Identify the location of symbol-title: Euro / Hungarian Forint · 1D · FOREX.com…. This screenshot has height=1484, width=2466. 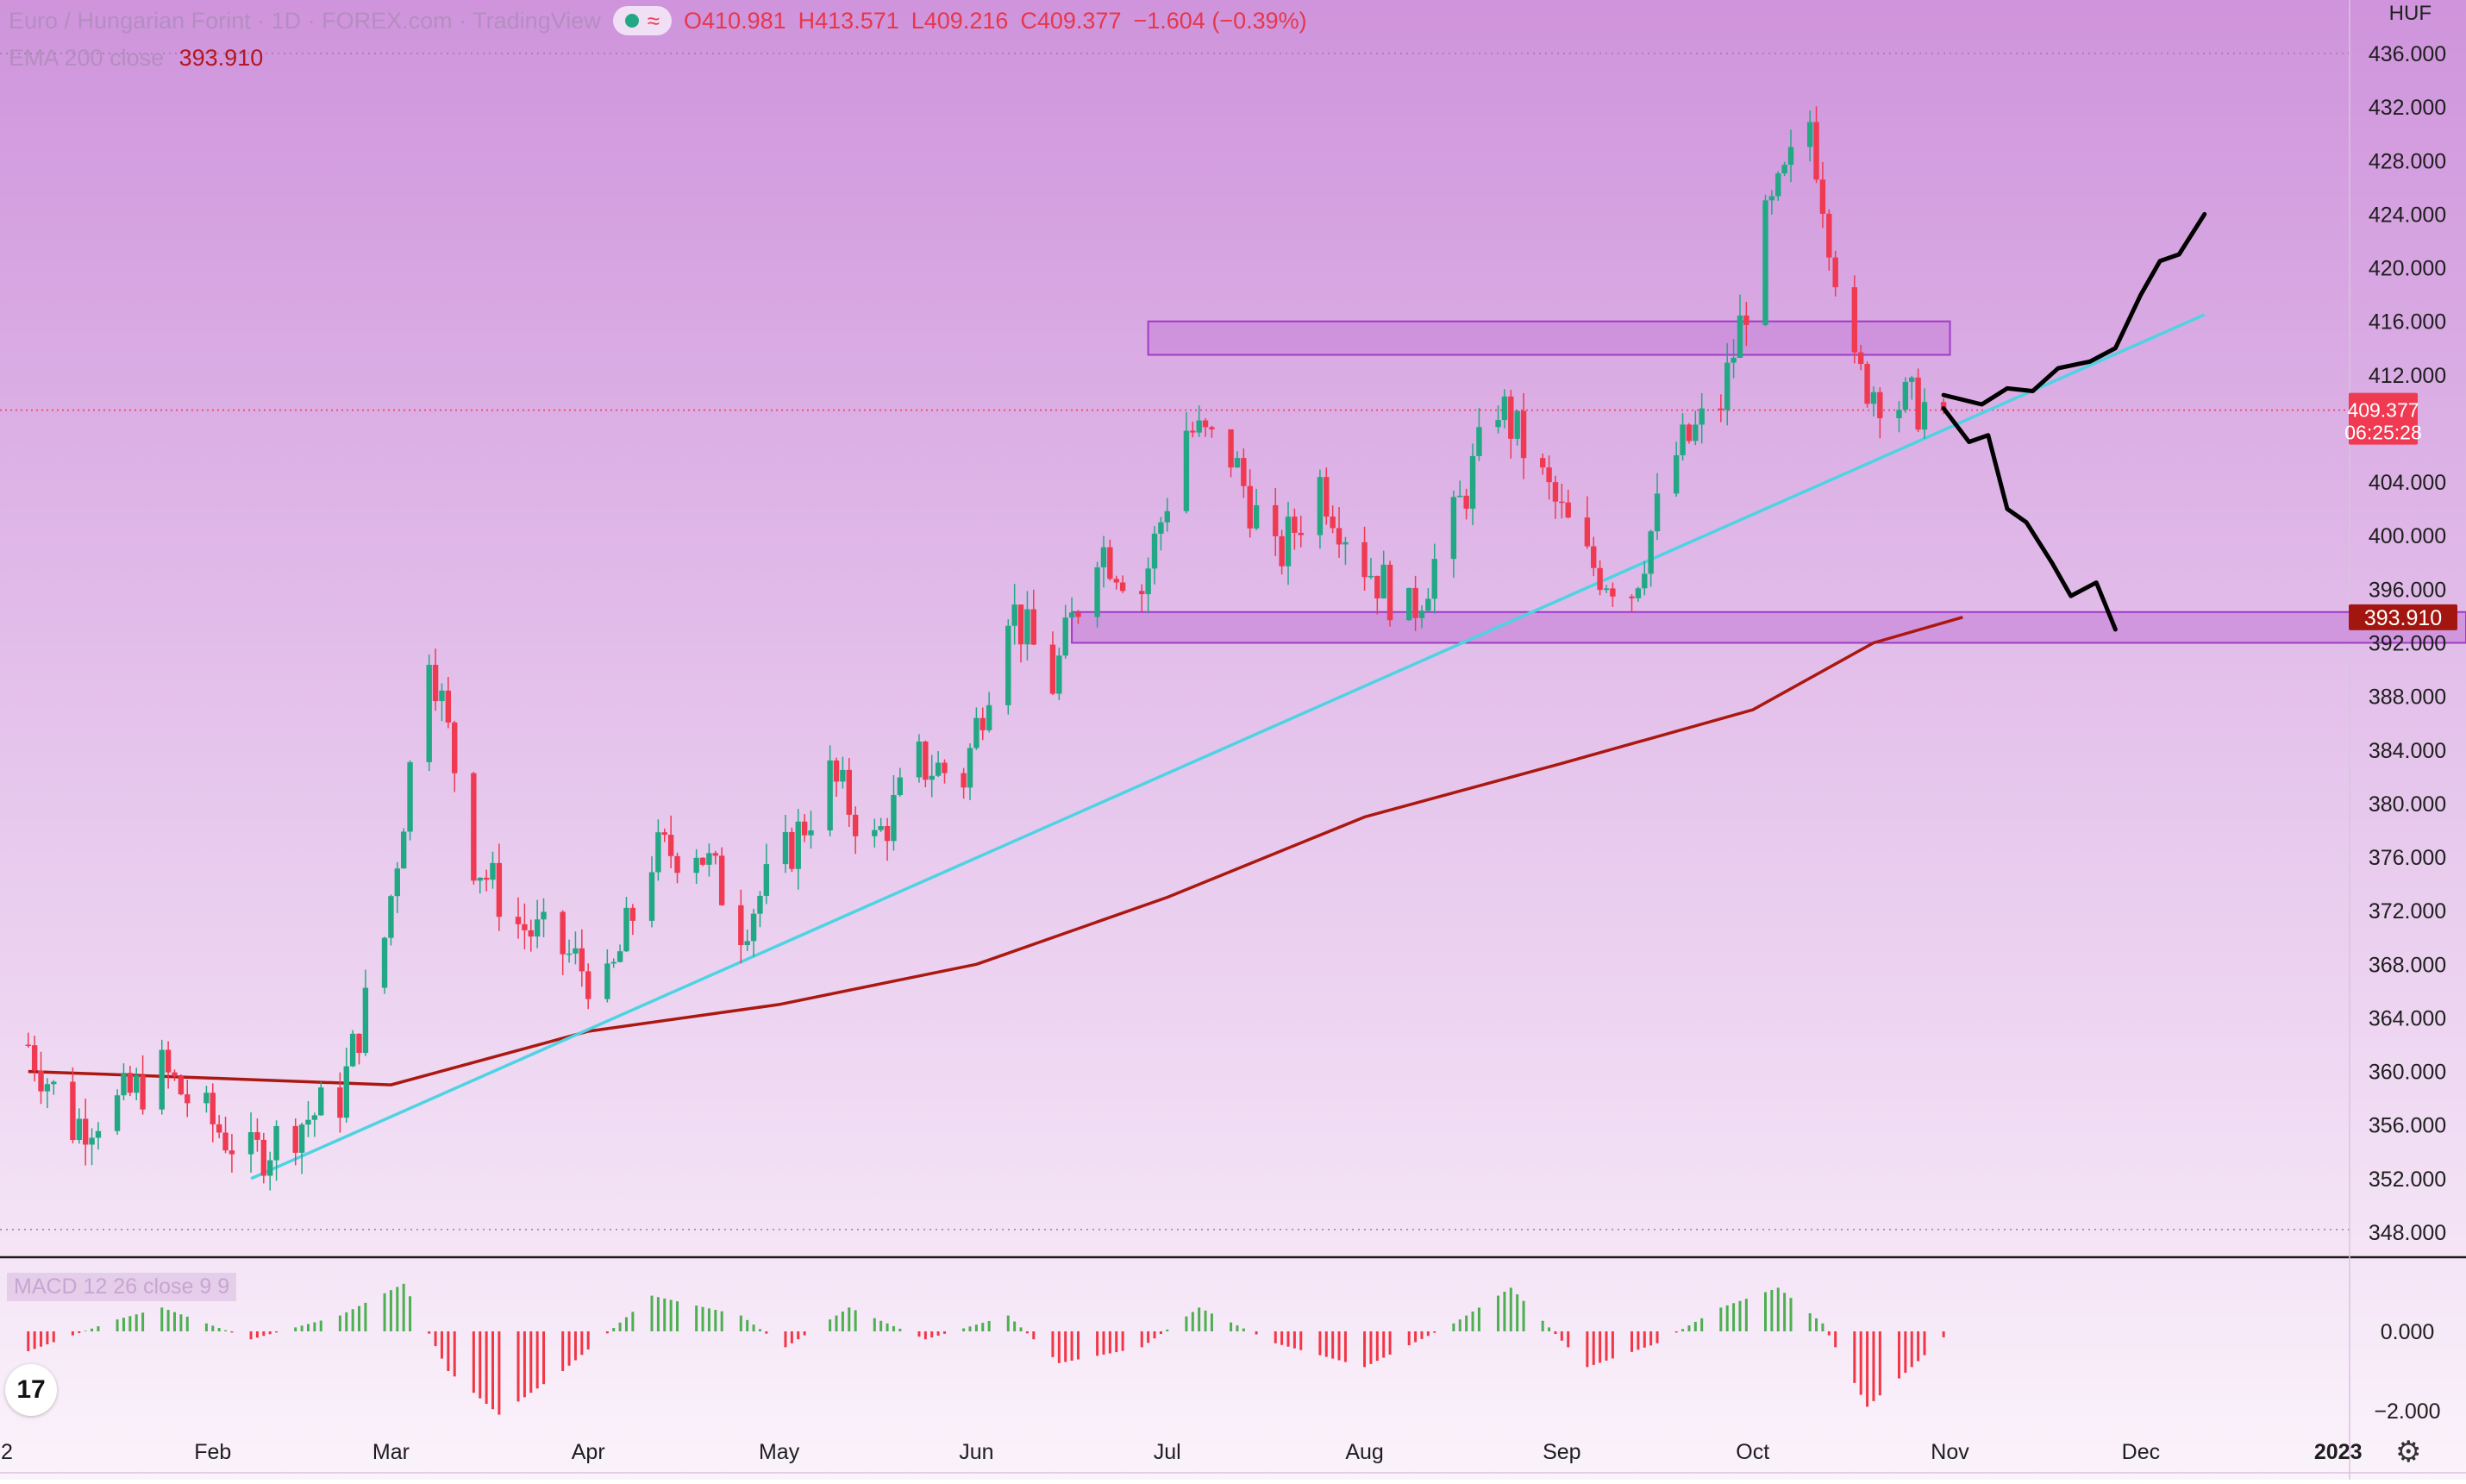
(305, 20).